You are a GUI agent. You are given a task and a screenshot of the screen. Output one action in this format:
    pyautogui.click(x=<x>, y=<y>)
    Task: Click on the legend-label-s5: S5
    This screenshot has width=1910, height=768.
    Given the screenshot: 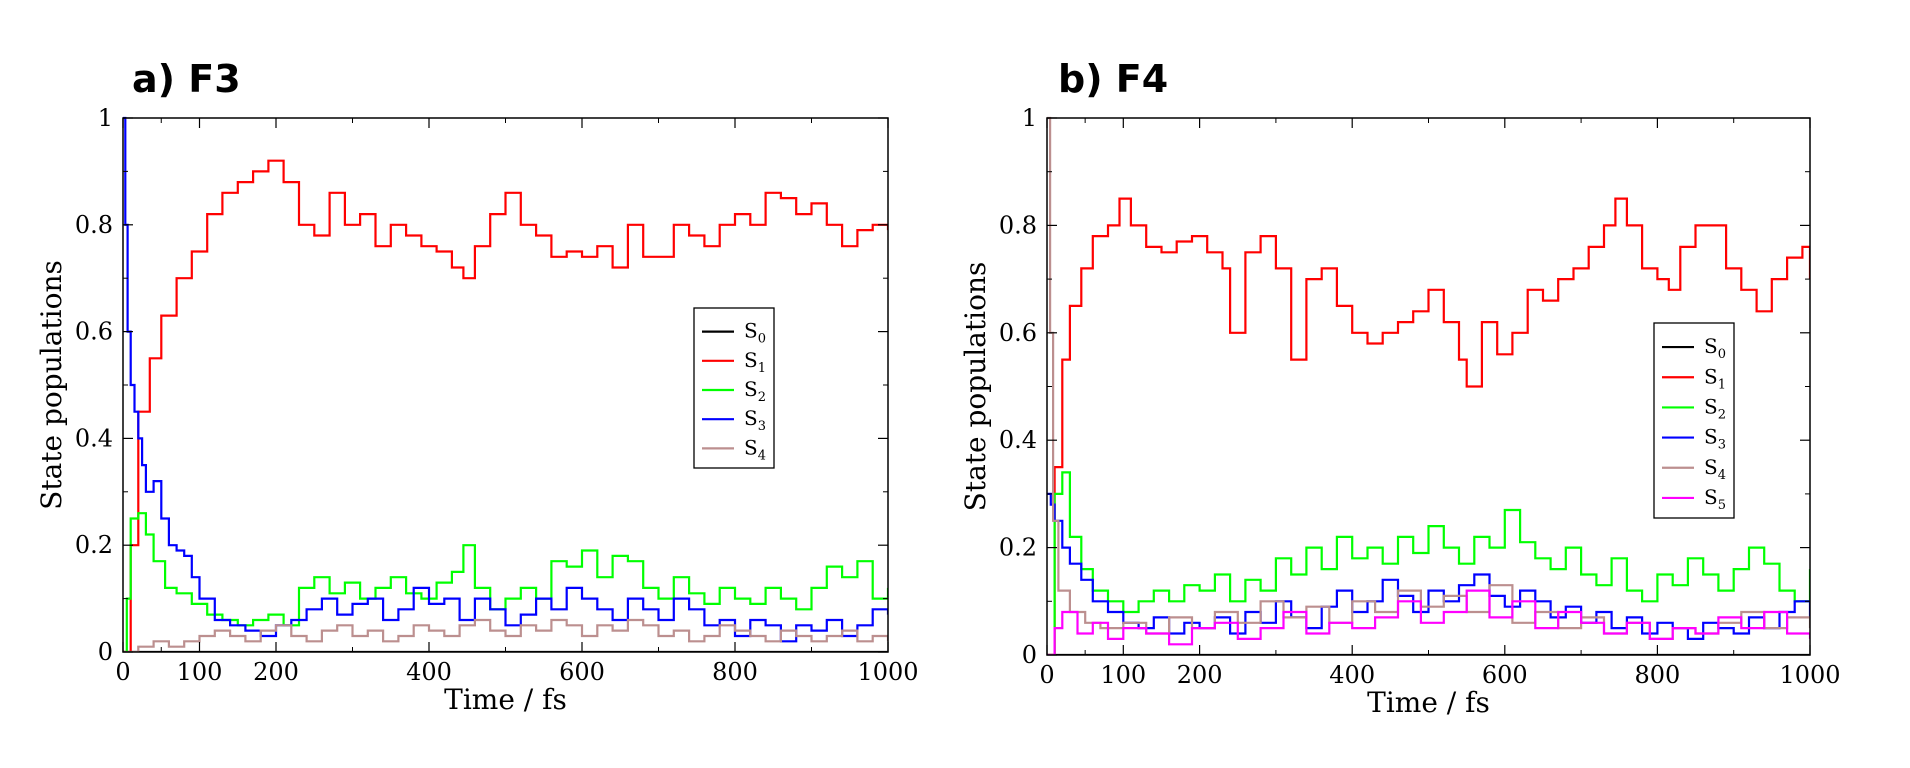 What is the action you would take?
    pyautogui.click(x=1715, y=499)
    